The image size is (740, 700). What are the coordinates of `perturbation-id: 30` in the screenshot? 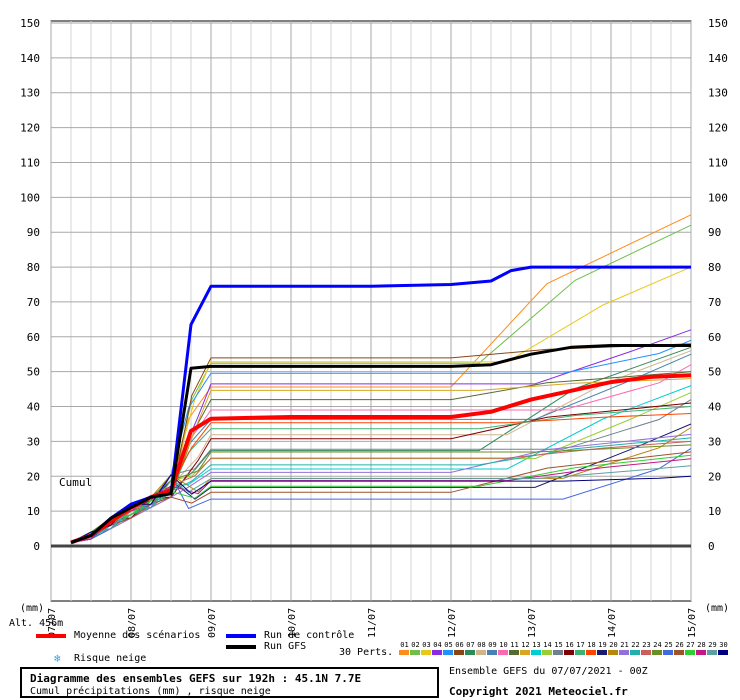 It's located at (723, 645).